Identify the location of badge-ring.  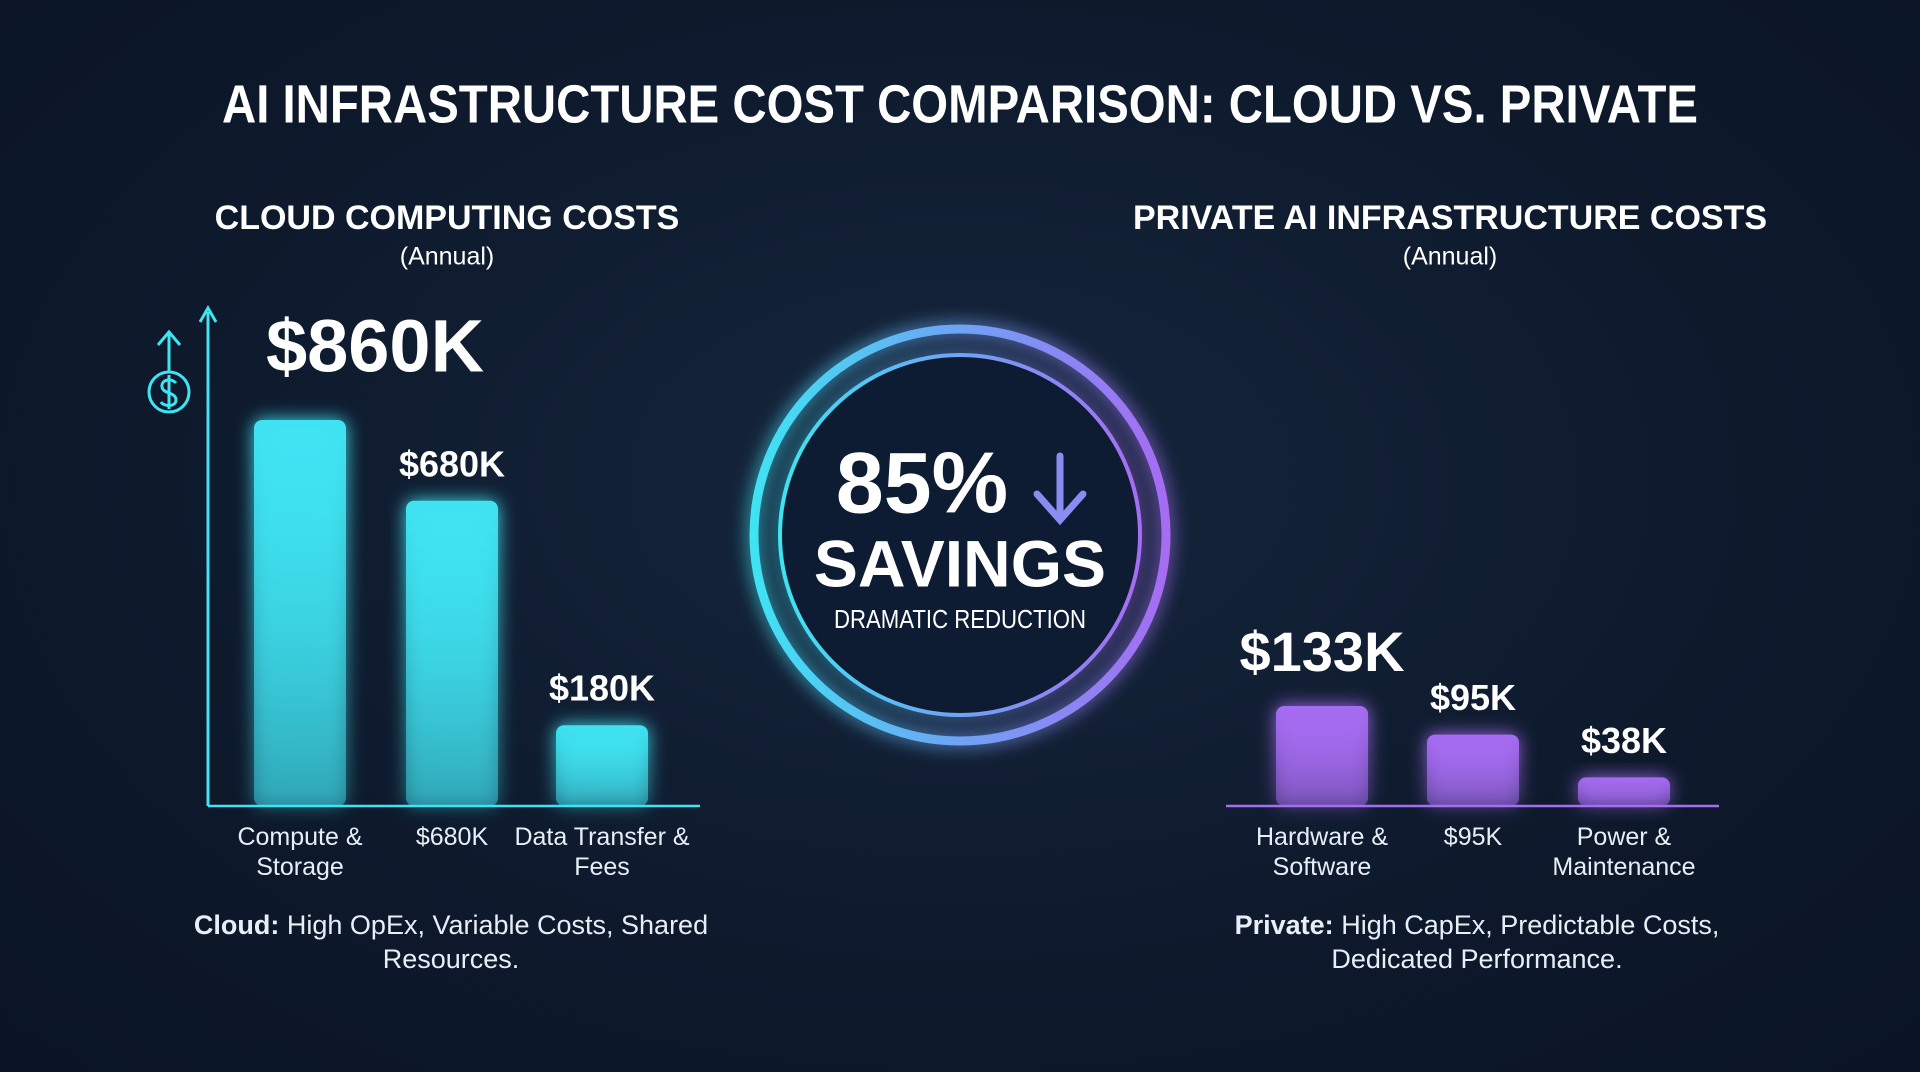
(960, 535).